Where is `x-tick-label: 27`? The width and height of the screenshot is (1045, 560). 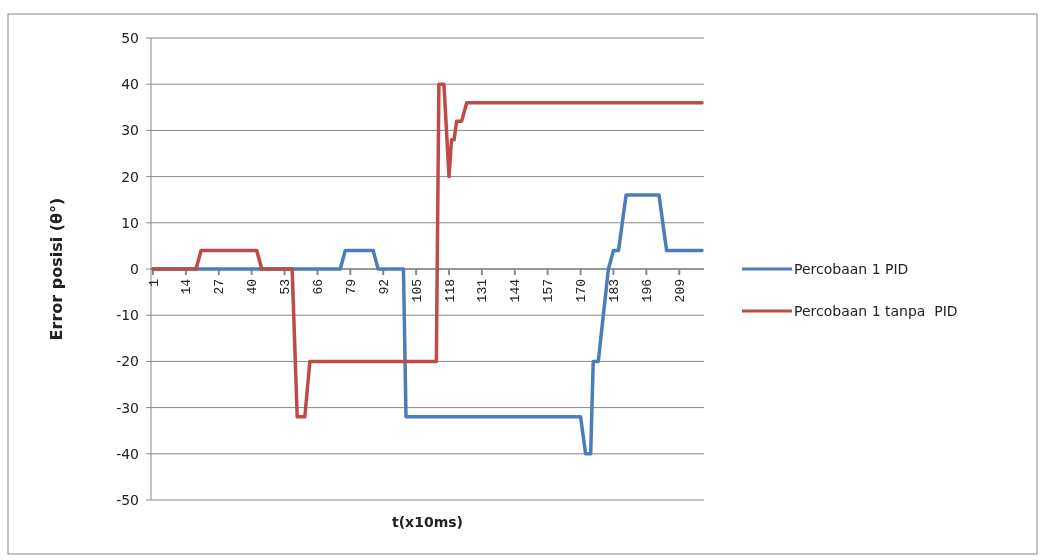
x-tick-label: 27 is located at coordinates (220, 287).